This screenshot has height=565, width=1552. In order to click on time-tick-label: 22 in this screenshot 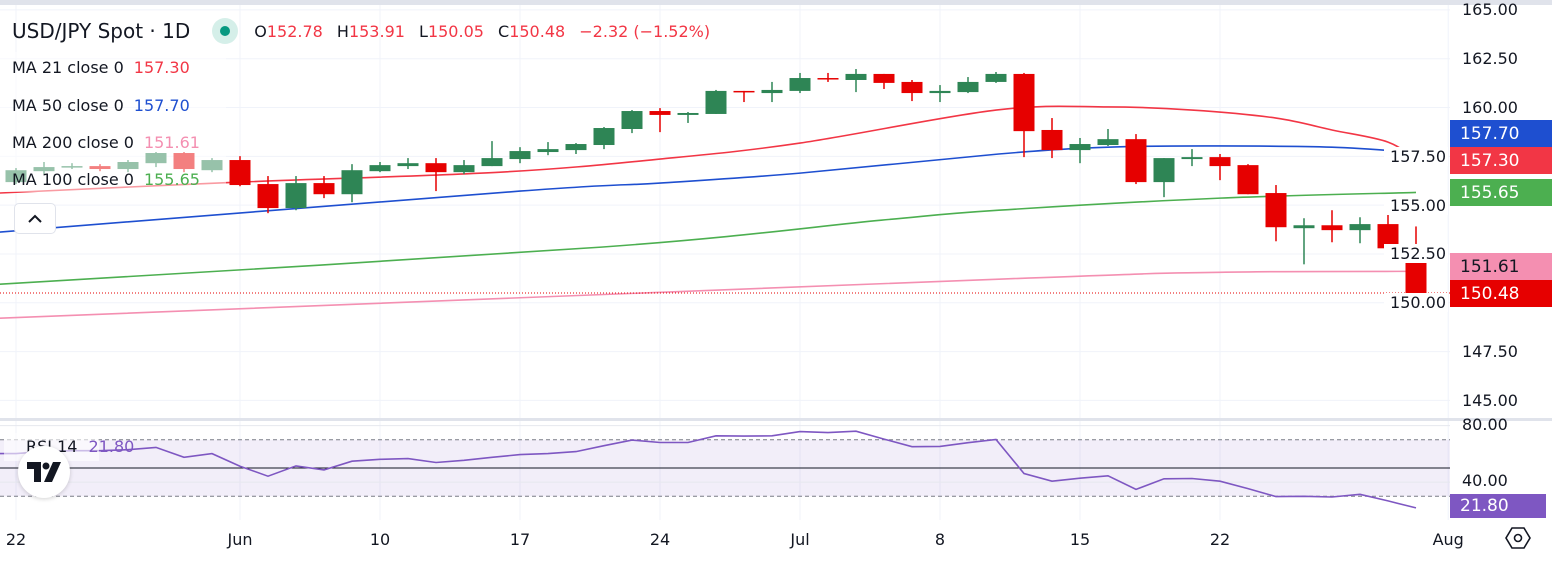, I will do `click(1220, 539)`.